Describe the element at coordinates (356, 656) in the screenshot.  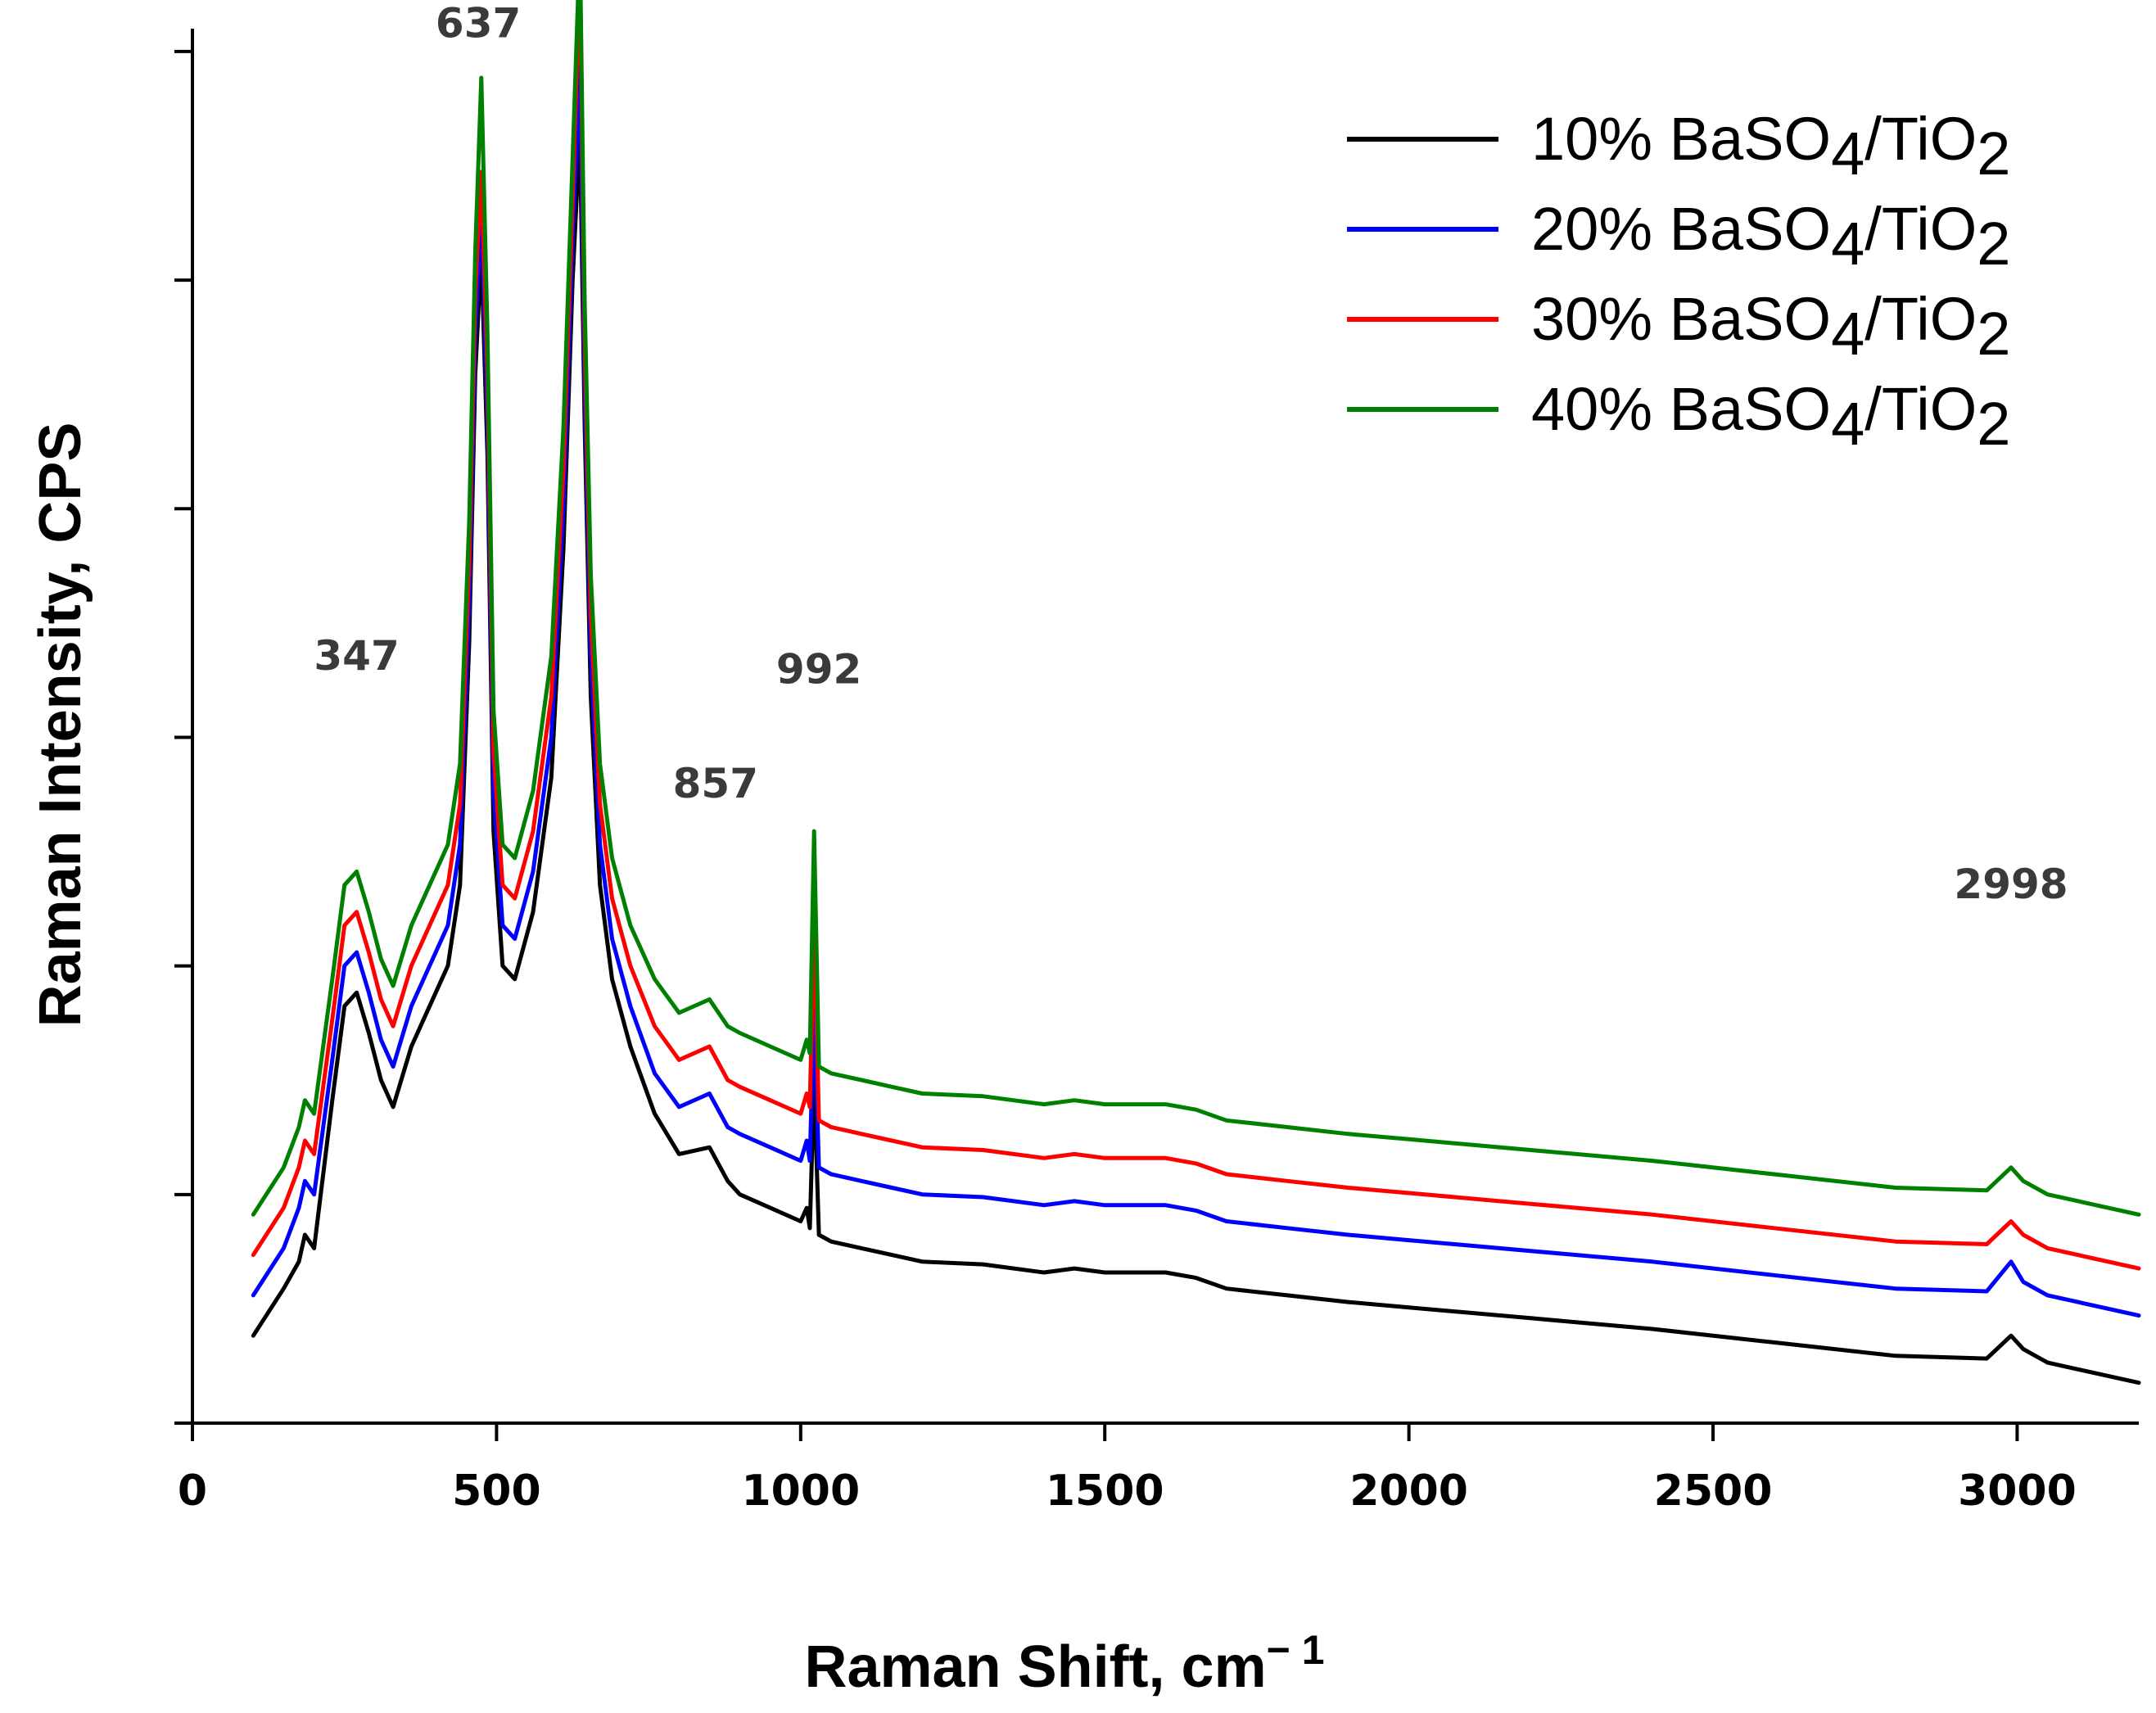
I see `peak-label: 347` at that location.